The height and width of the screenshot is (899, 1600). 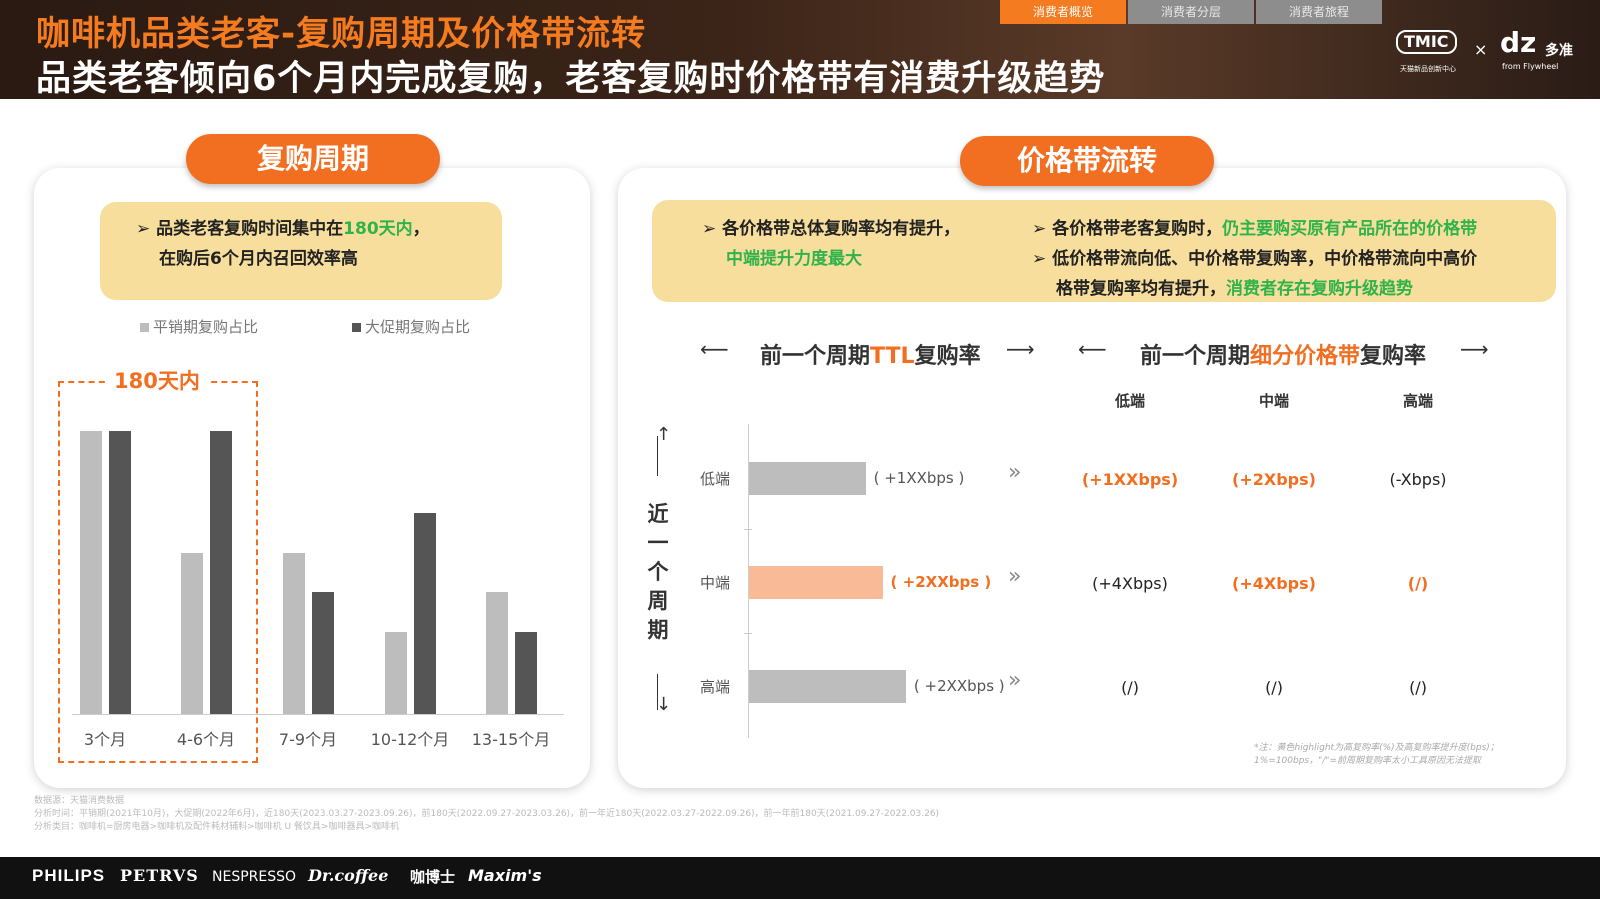 I want to click on ttl-rate-value: ( +1XXbps ), so click(x=919, y=478).